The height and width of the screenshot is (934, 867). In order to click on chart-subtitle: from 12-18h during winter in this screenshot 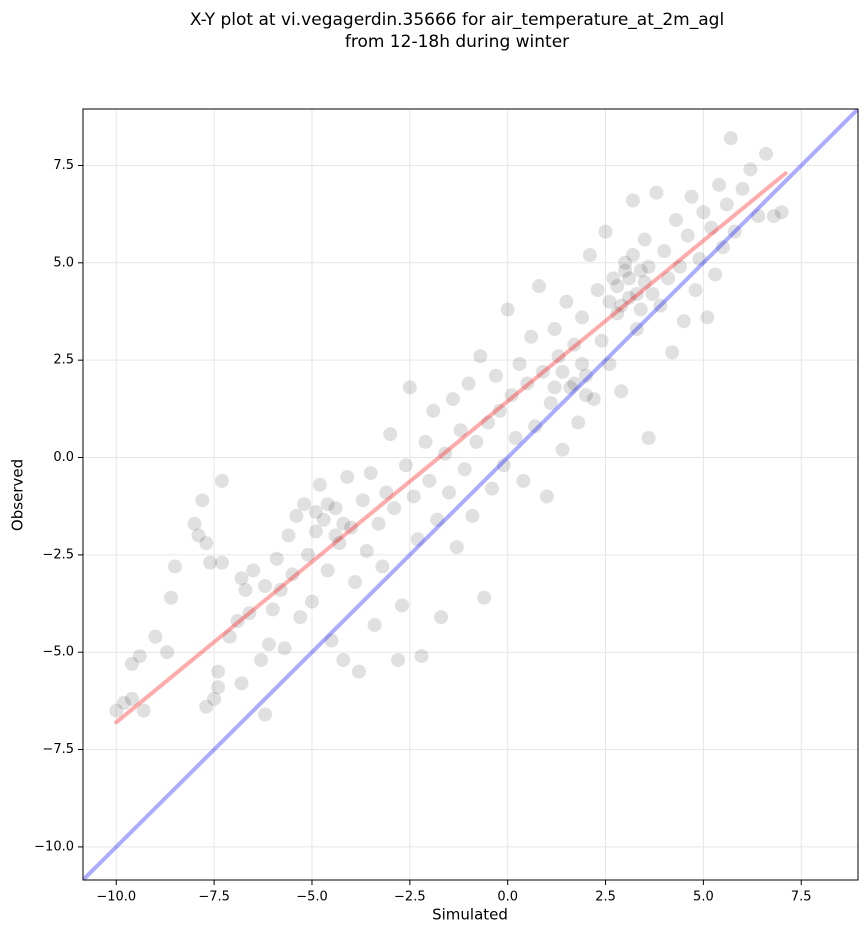, I will do `click(457, 42)`.